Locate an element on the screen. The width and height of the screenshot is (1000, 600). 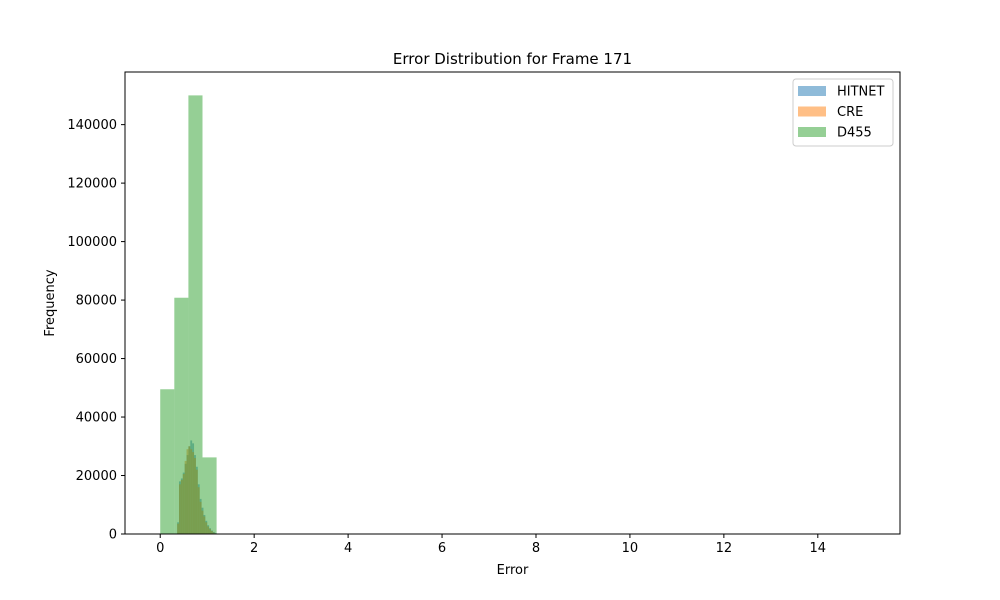
y-tick-label: 60000 is located at coordinates (96, 359).